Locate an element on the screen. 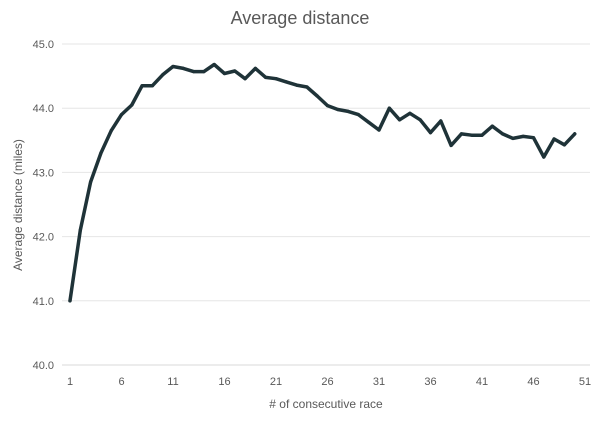 The height and width of the screenshot is (422, 600). x-tick-label: 26 is located at coordinates (327, 382).